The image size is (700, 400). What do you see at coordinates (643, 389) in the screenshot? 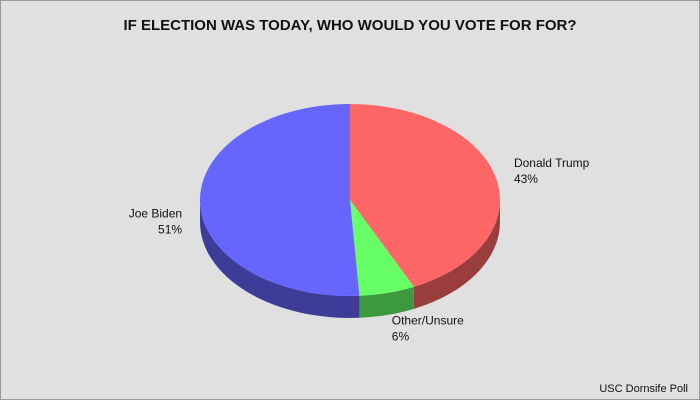
I see `source: USC Dornsife Poll` at bounding box center [643, 389].